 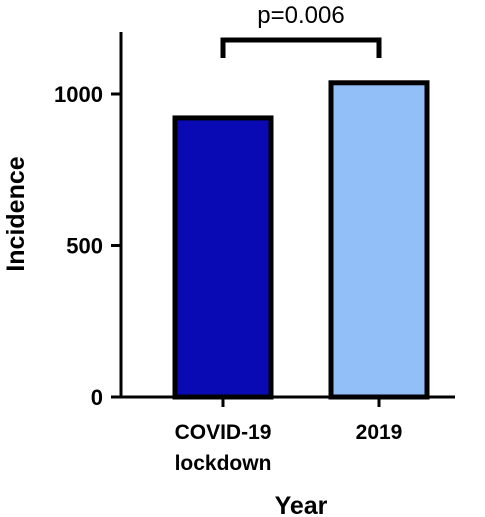 What do you see at coordinates (301, 47) in the screenshot?
I see `significance-bracket` at bounding box center [301, 47].